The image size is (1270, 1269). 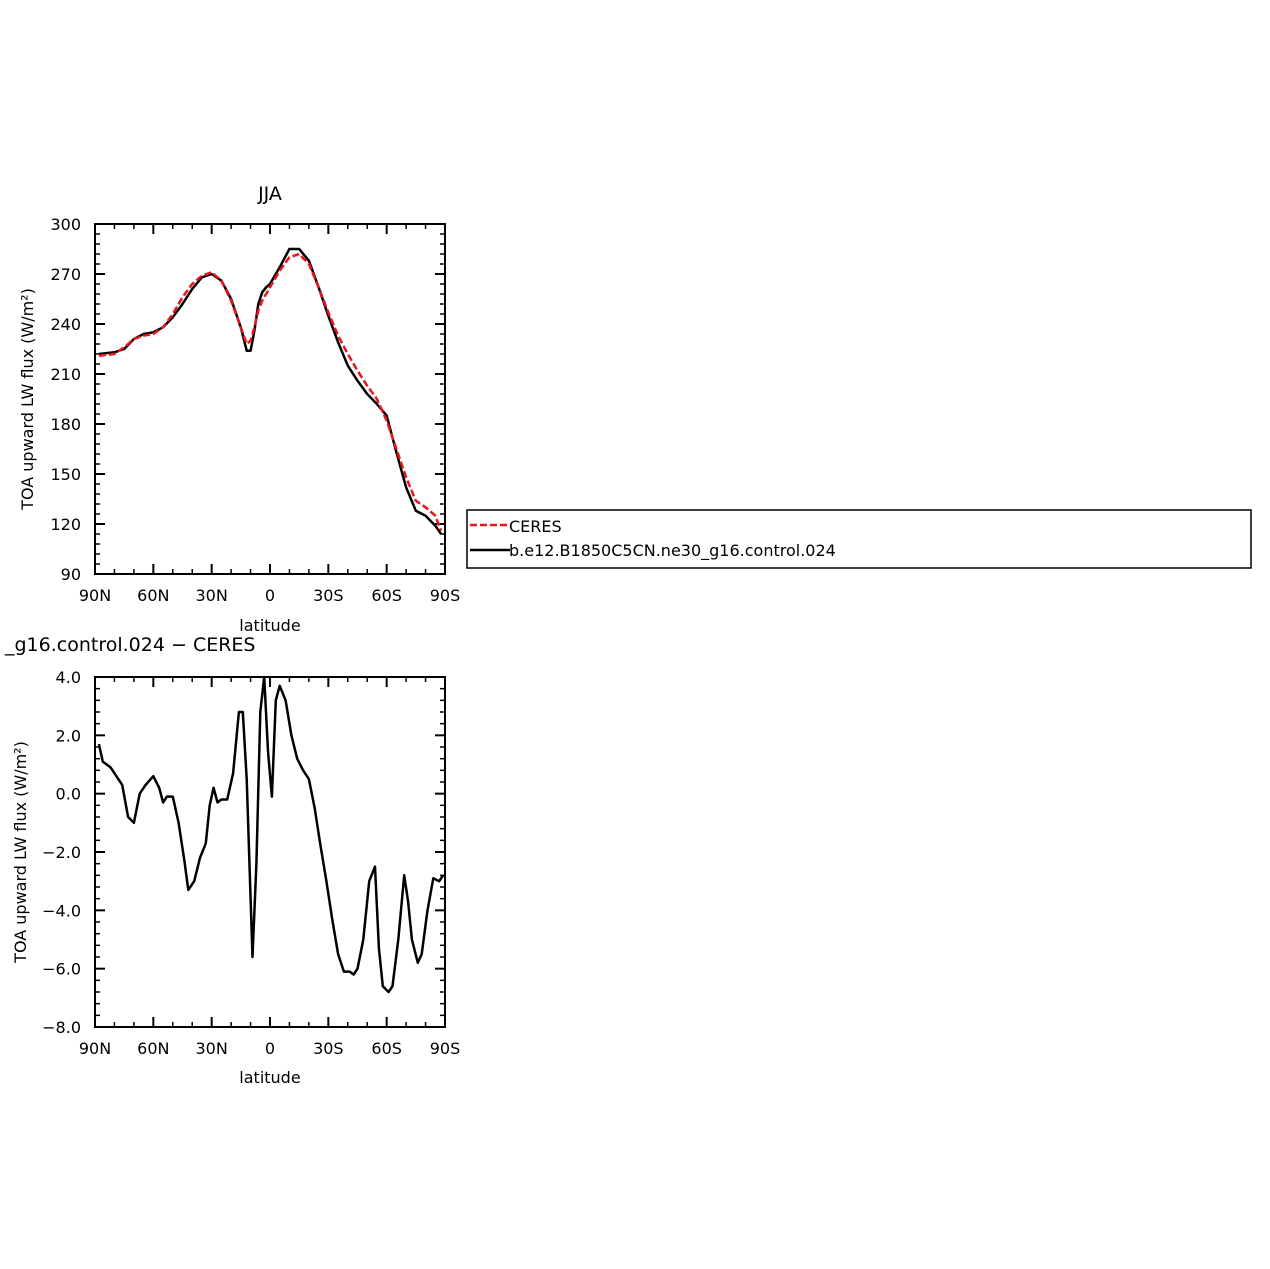 I want to click on top-y-tick-label: 180, so click(x=65, y=424).